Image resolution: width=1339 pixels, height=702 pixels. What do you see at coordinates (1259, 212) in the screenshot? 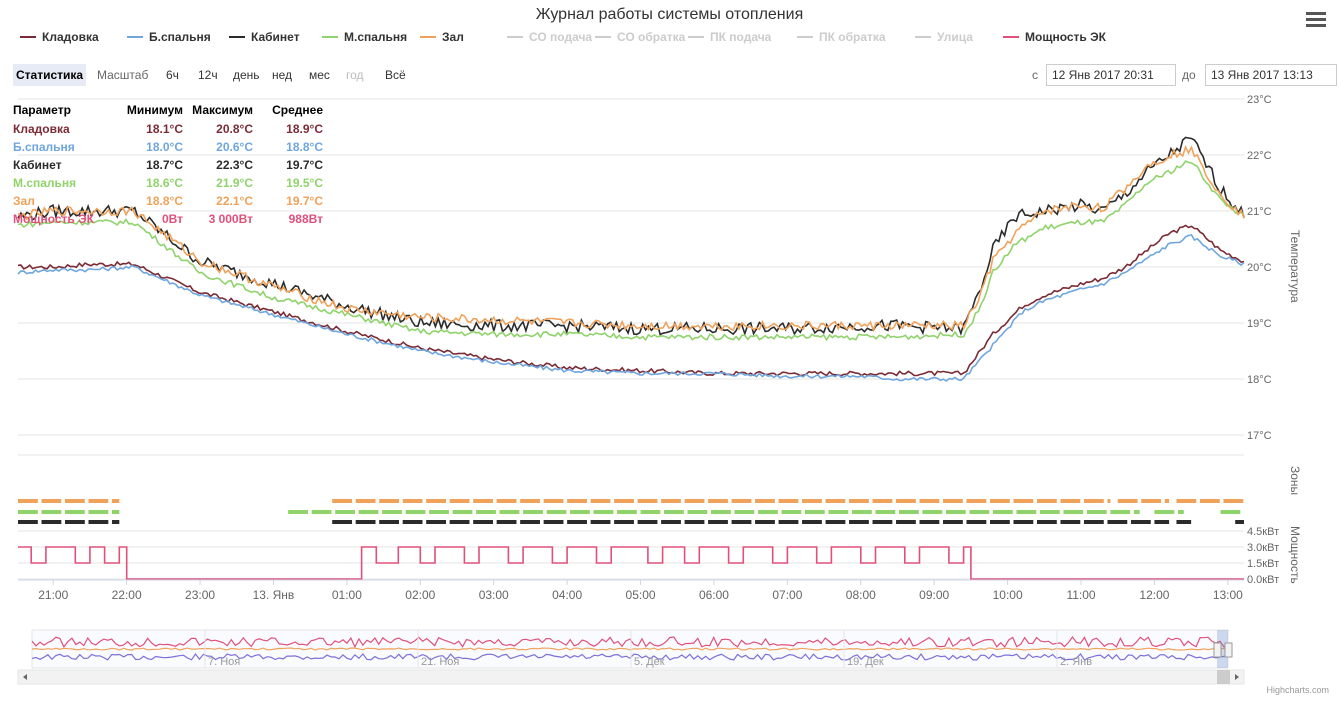
I see `temp-tick-label: 21°C` at bounding box center [1259, 212].